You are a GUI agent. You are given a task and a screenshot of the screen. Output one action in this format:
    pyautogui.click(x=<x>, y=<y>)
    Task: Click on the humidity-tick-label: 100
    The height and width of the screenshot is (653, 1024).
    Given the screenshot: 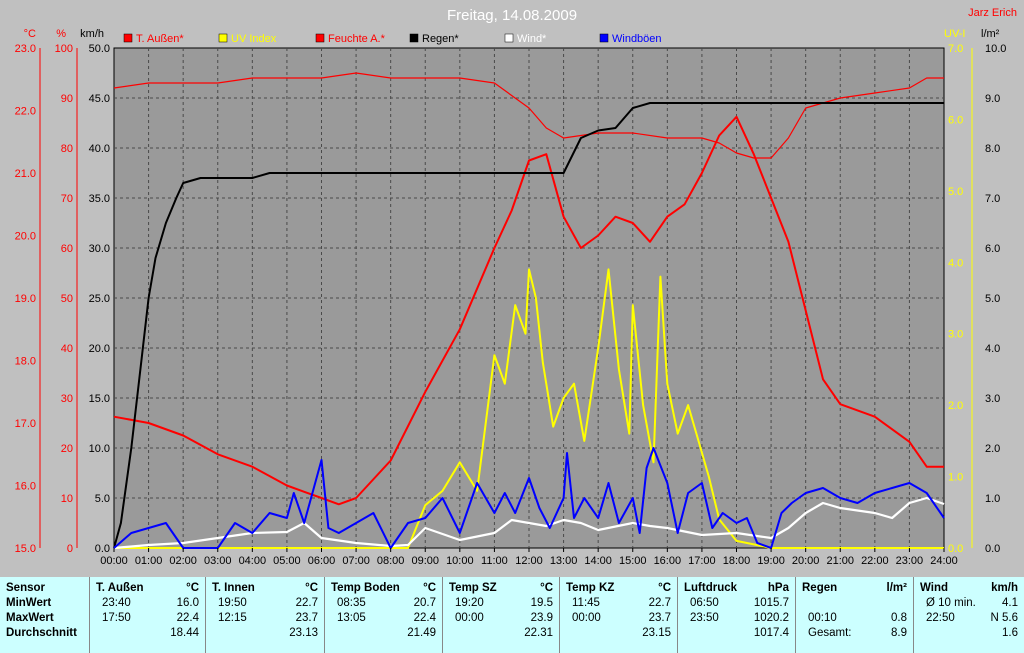 What is the action you would take?
    pyautogui.click(x=64, y=49)
    